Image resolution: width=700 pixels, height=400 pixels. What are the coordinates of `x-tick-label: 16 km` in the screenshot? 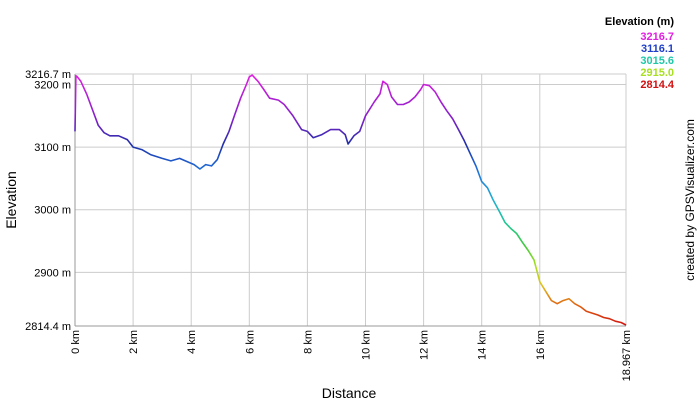 It's located at (541, 345).